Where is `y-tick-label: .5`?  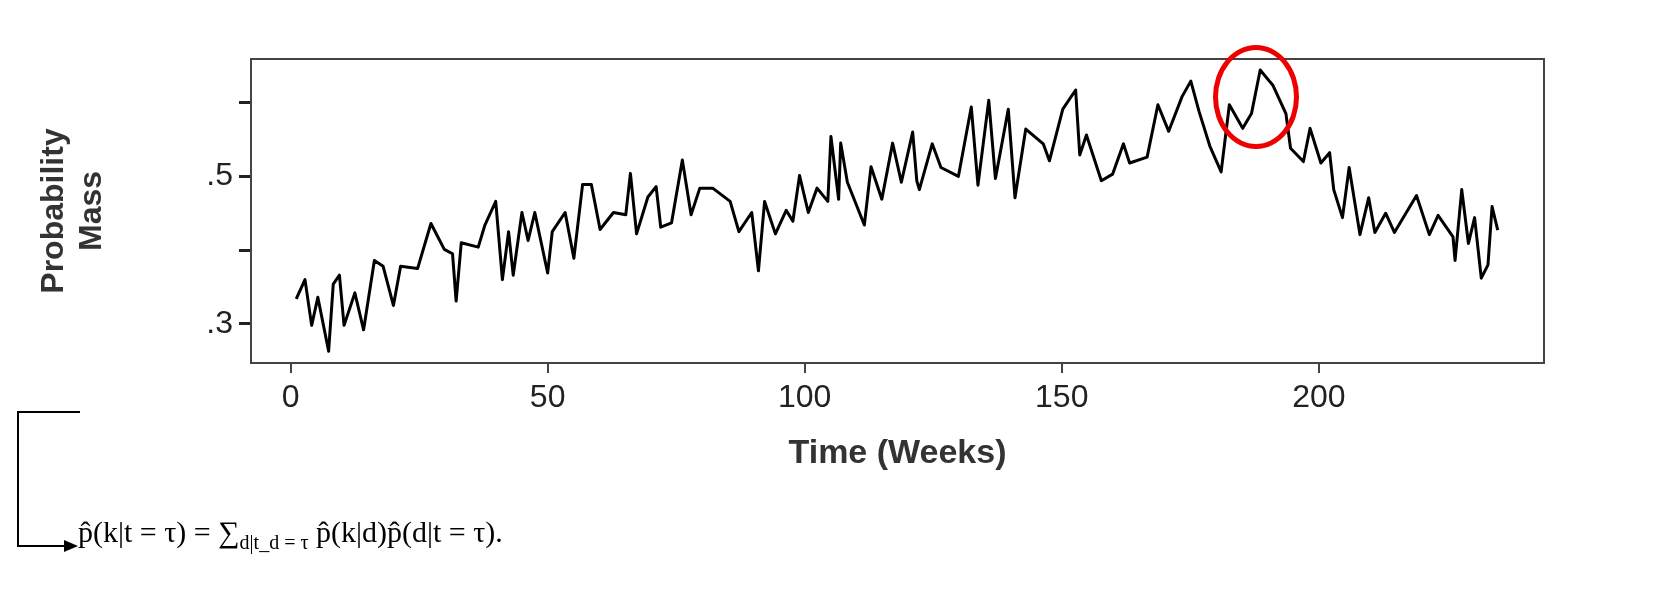
y-tick-label: .5 is located at coordinates (219, 174).